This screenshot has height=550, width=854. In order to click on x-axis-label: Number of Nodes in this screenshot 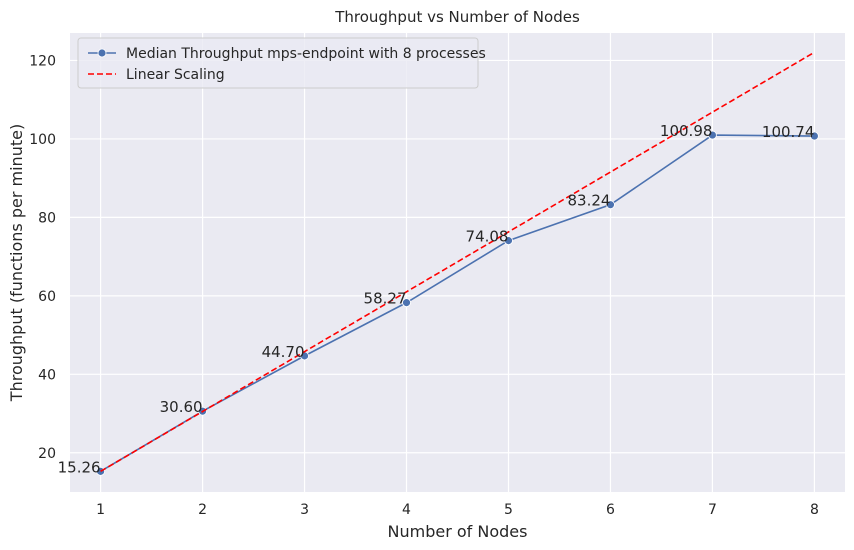, I will do `click(458, 531)`.